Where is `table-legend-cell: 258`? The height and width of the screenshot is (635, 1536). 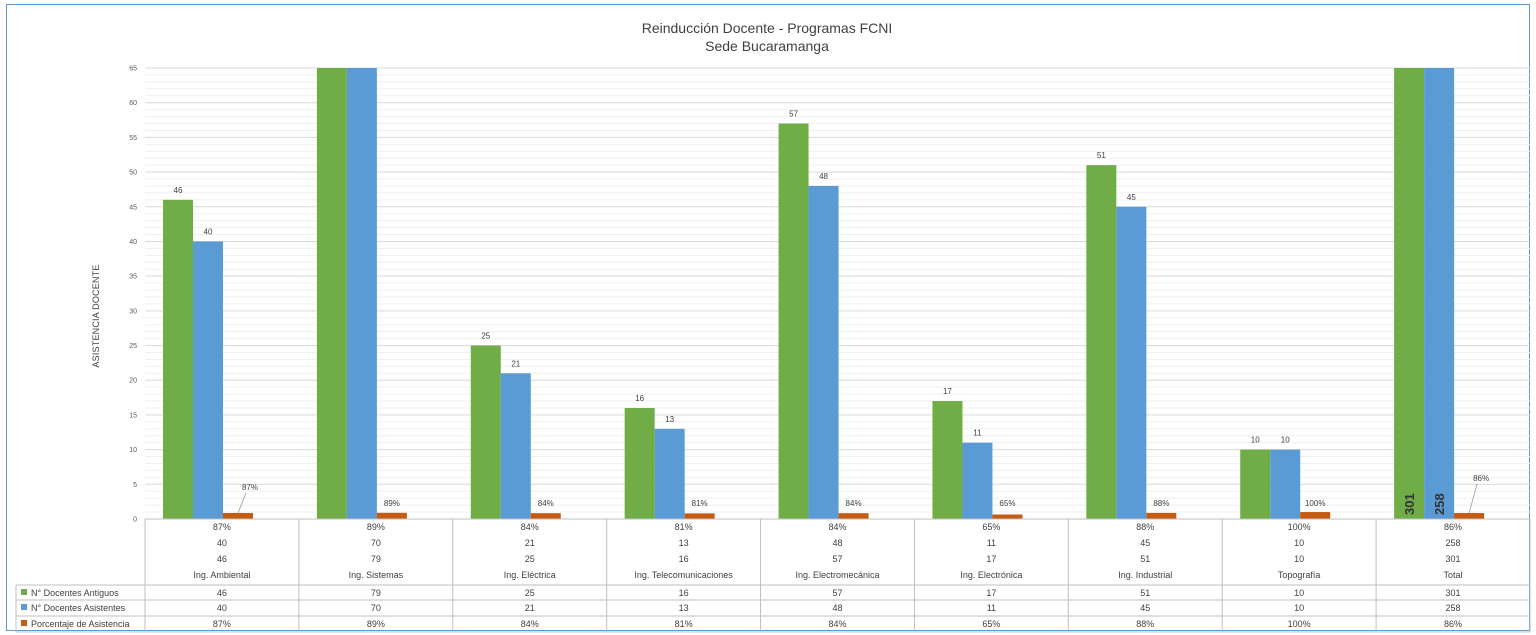
table-legend-cell: 258 is located at coordinates (1453, 608).